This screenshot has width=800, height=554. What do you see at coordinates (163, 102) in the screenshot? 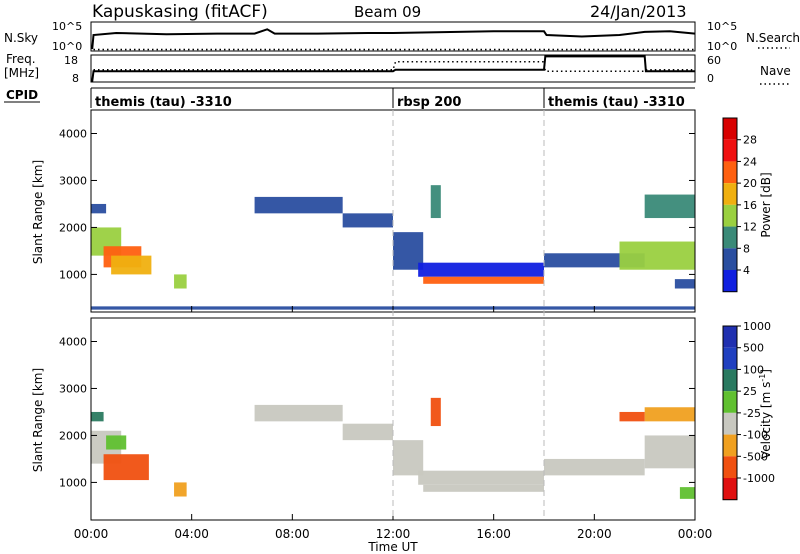
I see `cpid-segment-label: themis (tau) -3310` at bounding box center [163, 102].